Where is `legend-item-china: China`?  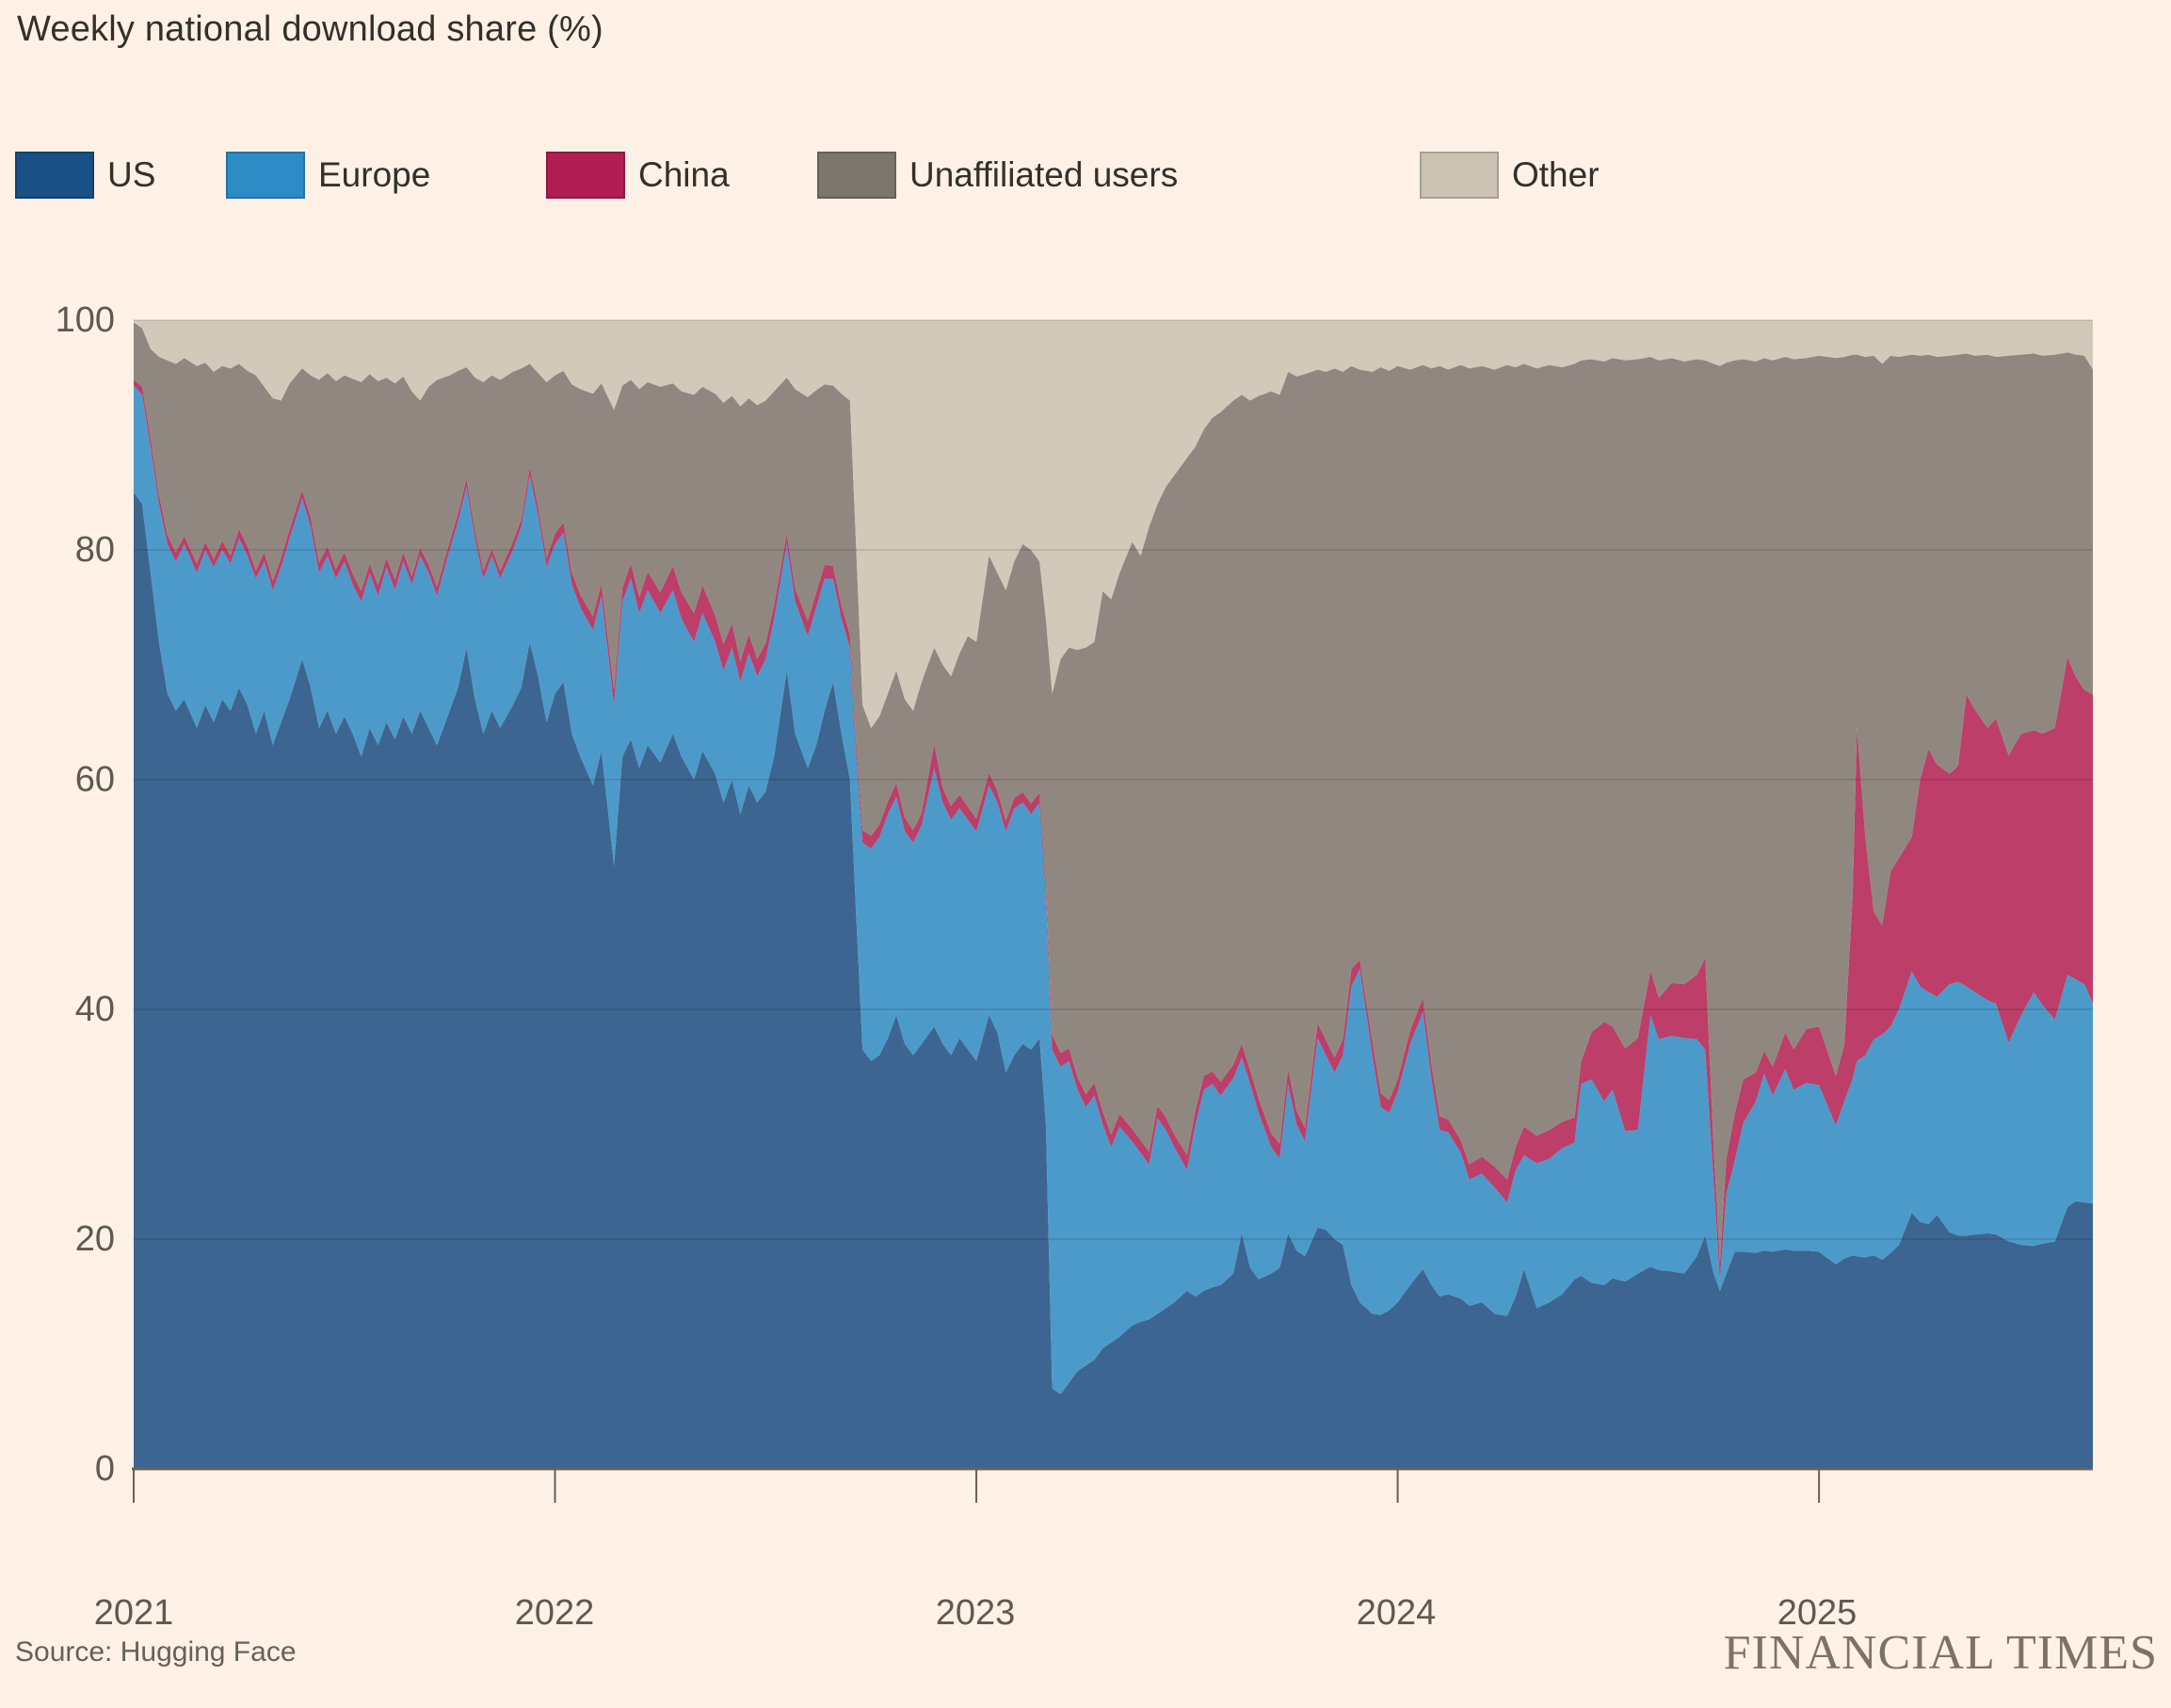 legend-item-china: China is located at coordinates (638, 175).